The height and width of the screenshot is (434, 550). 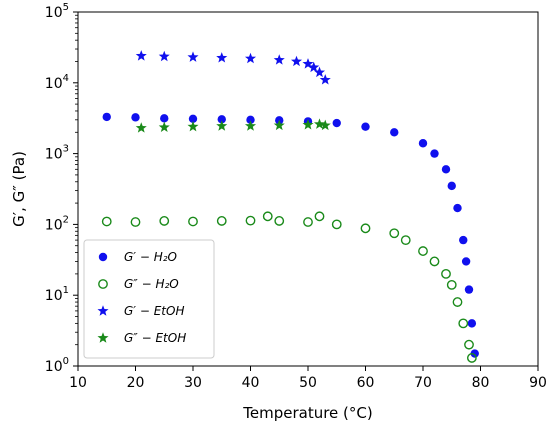 What do you see at coordinates (151, 284) in the screenshot?
I see `legend-label: G″ − H₂O` at bounding box center [151, 284].